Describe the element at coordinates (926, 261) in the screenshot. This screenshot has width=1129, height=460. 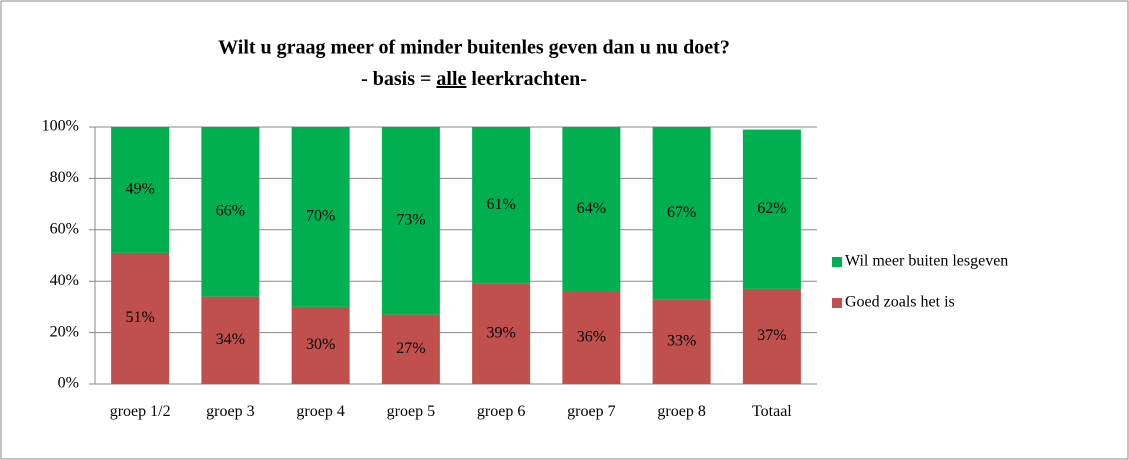
I see `legend-label: Wil meer buiten lesgeven` at that location.